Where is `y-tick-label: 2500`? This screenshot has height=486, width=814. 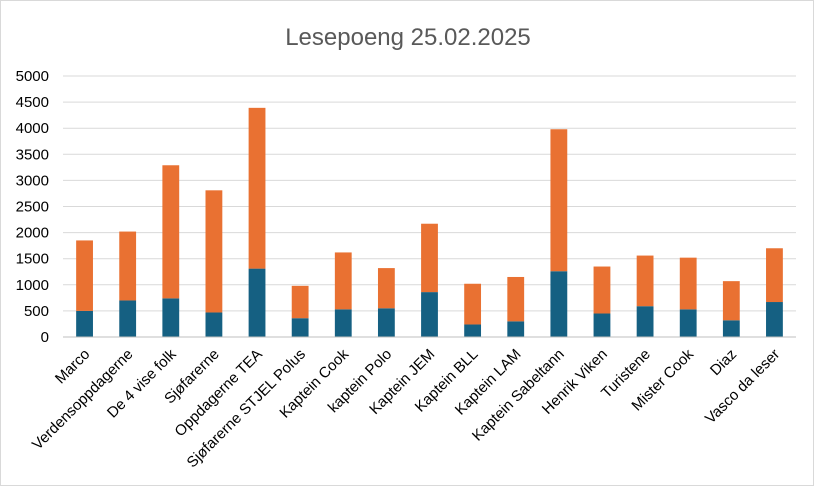 y-tick-label: 2500 is located at coordinates (32, 207).